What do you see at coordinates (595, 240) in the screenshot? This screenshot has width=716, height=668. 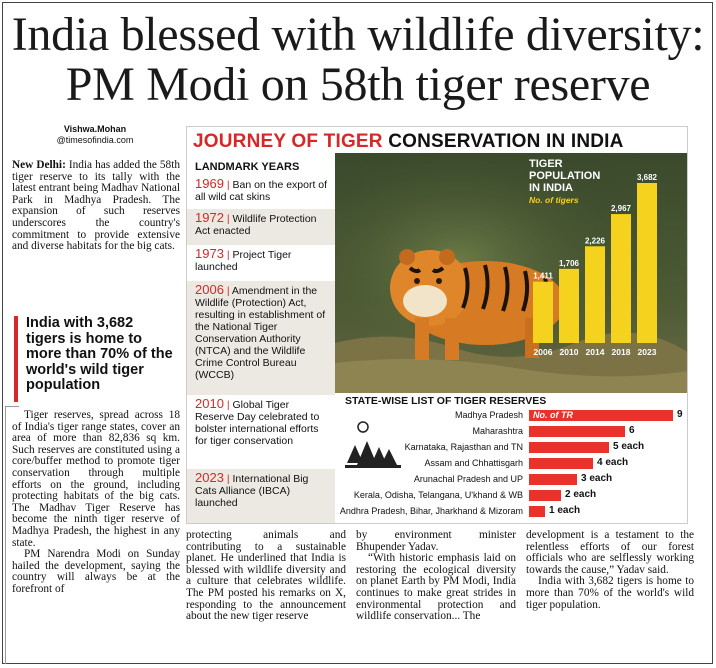 I see `population-value-label: 2,226` at bounding box center [595, 240].